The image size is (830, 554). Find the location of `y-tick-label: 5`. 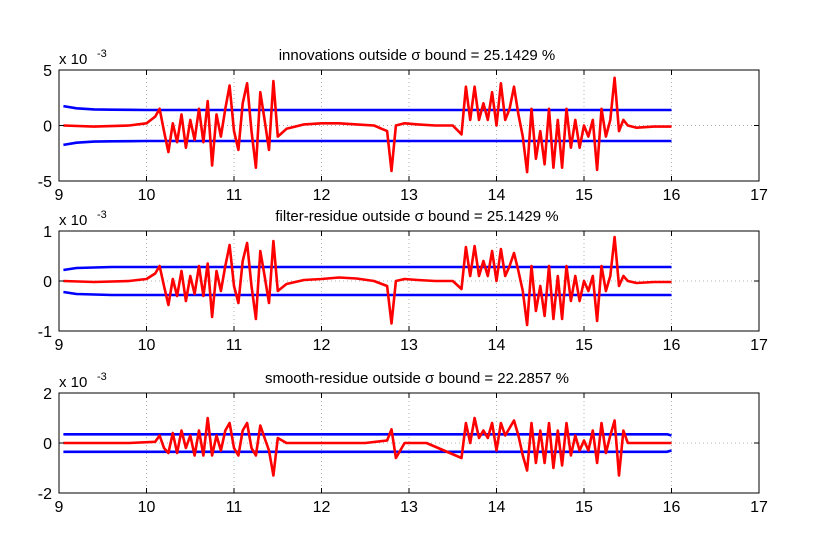

y-tick-label: 5 is located at coordinates (47, 71).